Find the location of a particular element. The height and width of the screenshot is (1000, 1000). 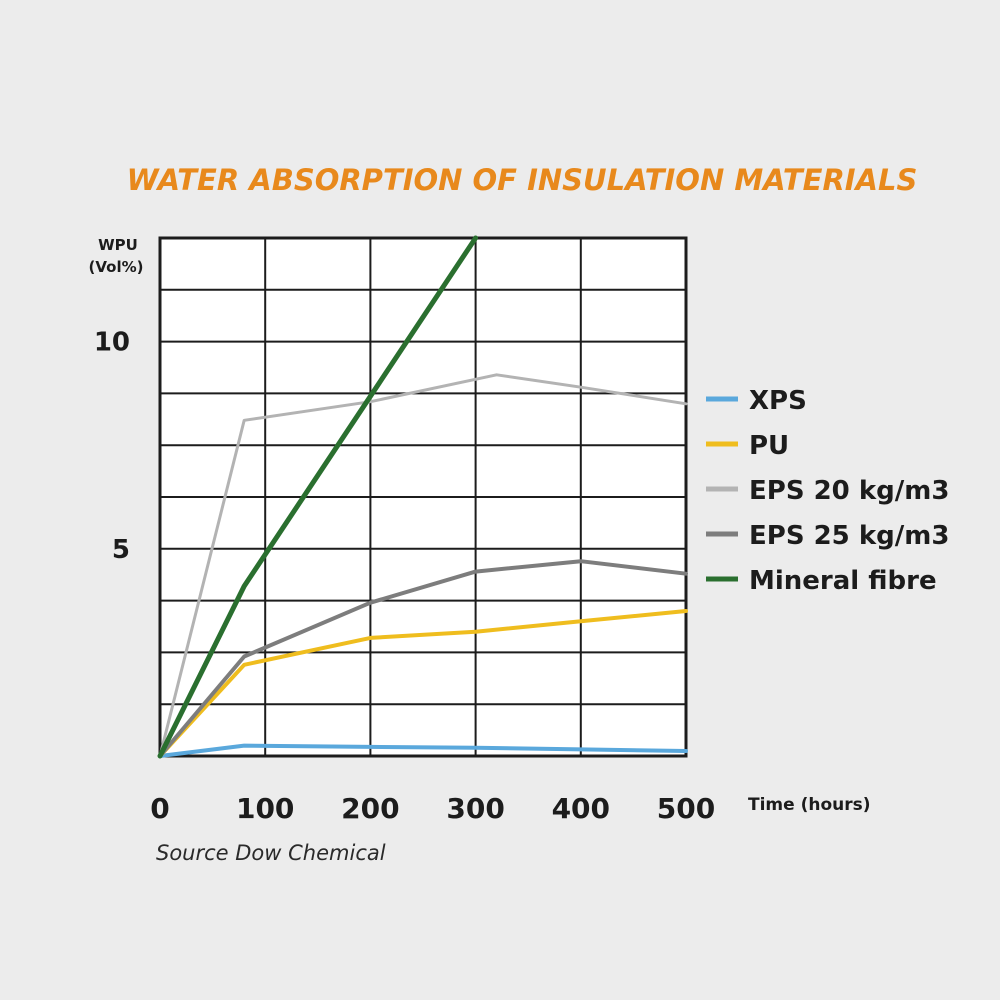

series-line-eps-25-kg-m3 is located at coordinates (423, 658).